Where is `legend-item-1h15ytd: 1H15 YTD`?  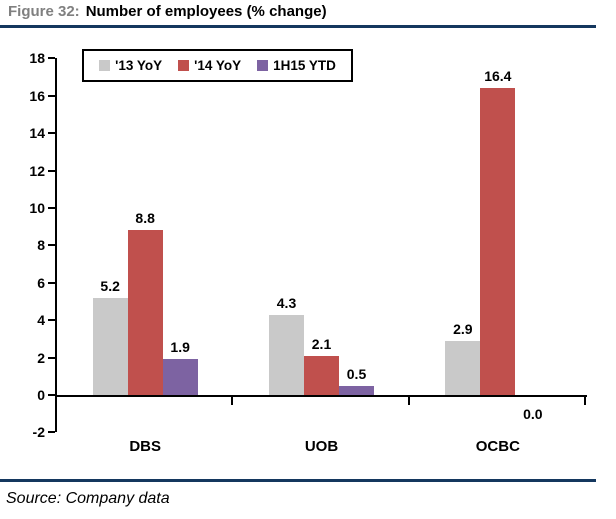 legend-item-1h15ytd: 1H15 YTD is located at coordinates (296, 65).